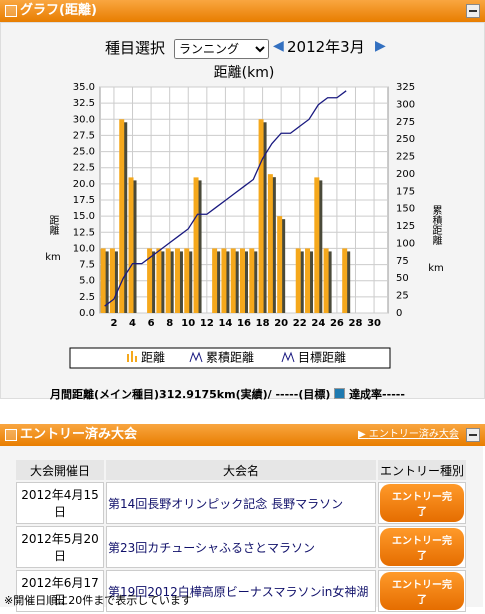 The width and height of the screenshot is (485, 614). I want to click on entry-note: ※開催日順に20件まで表示しています, so click(98, 600).